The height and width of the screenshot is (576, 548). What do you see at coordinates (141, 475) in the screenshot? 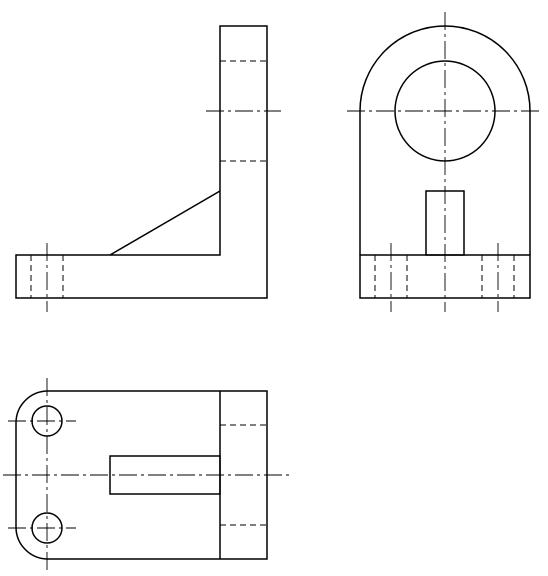
I see `top-view-base-outline` at bounding box center [141, 475].